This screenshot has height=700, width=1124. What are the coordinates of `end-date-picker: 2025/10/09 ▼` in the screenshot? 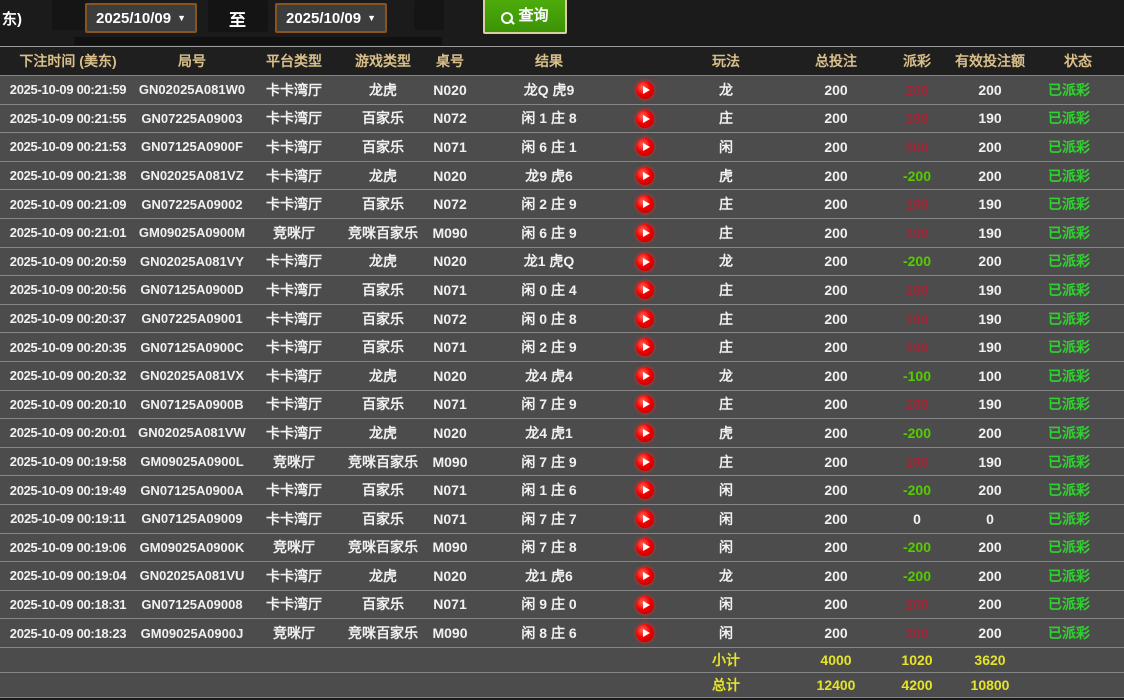 It's located at (331, 18).